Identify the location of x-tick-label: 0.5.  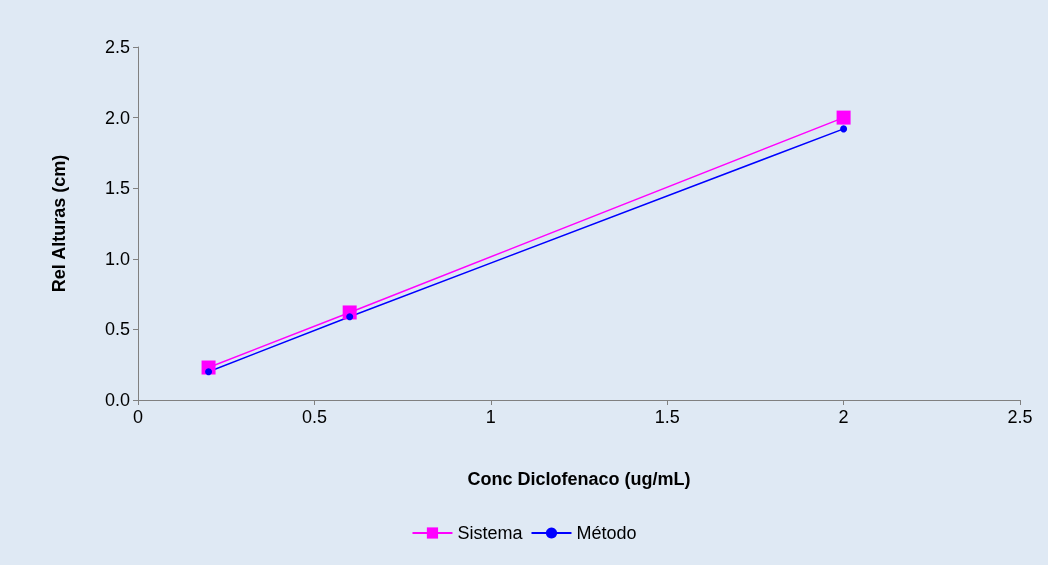
(314, 417).